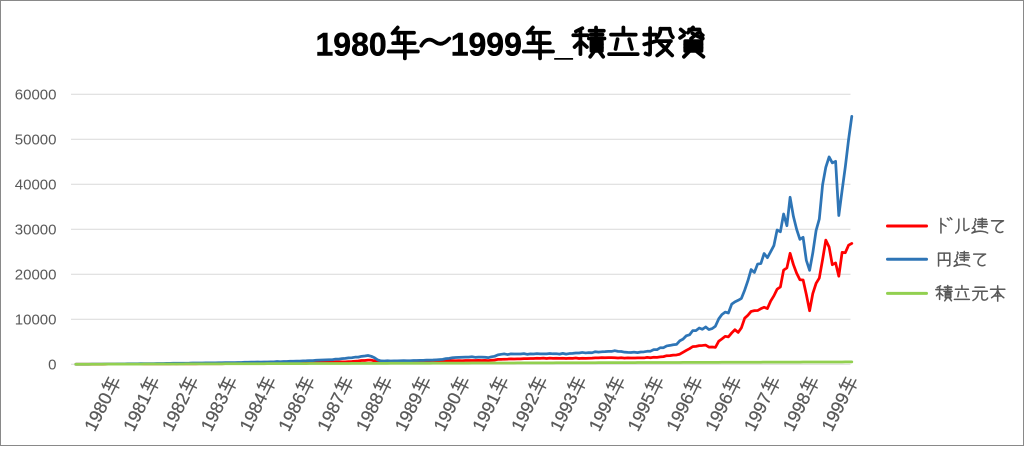  What do you see at coordinates (52, 365) in the screenshot?
I see `svg-text: 0` at bounding box center [52, 365].